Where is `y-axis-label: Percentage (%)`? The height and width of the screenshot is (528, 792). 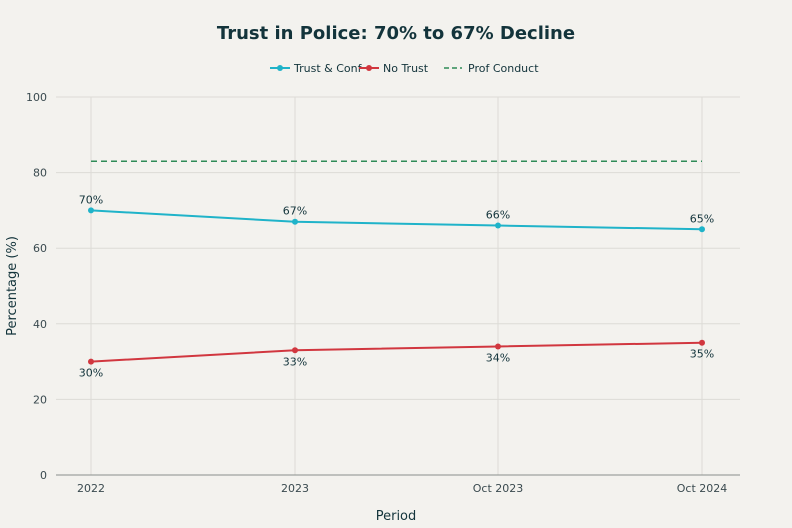 y-axis-label: Percentage (%) is located at coordinates (12, 286).